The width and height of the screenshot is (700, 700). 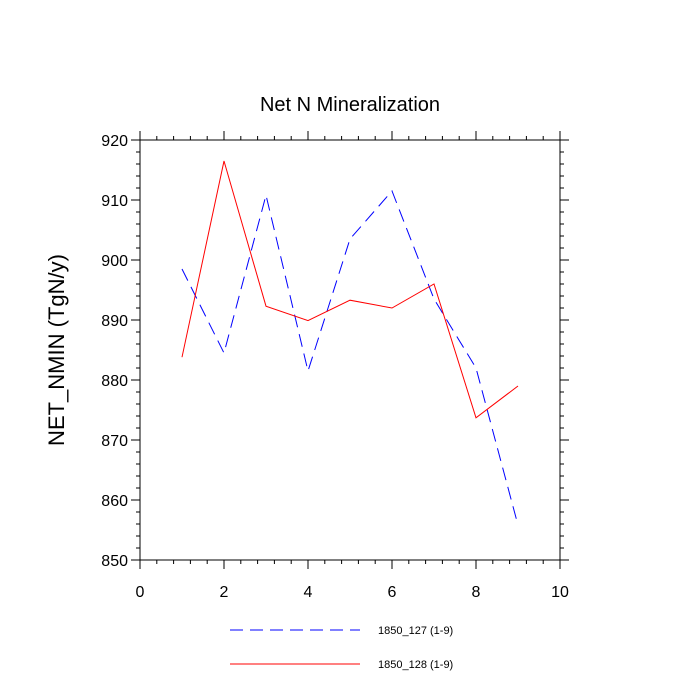 I want to click on x-tick-label: 2, so click(x=224, y=592).